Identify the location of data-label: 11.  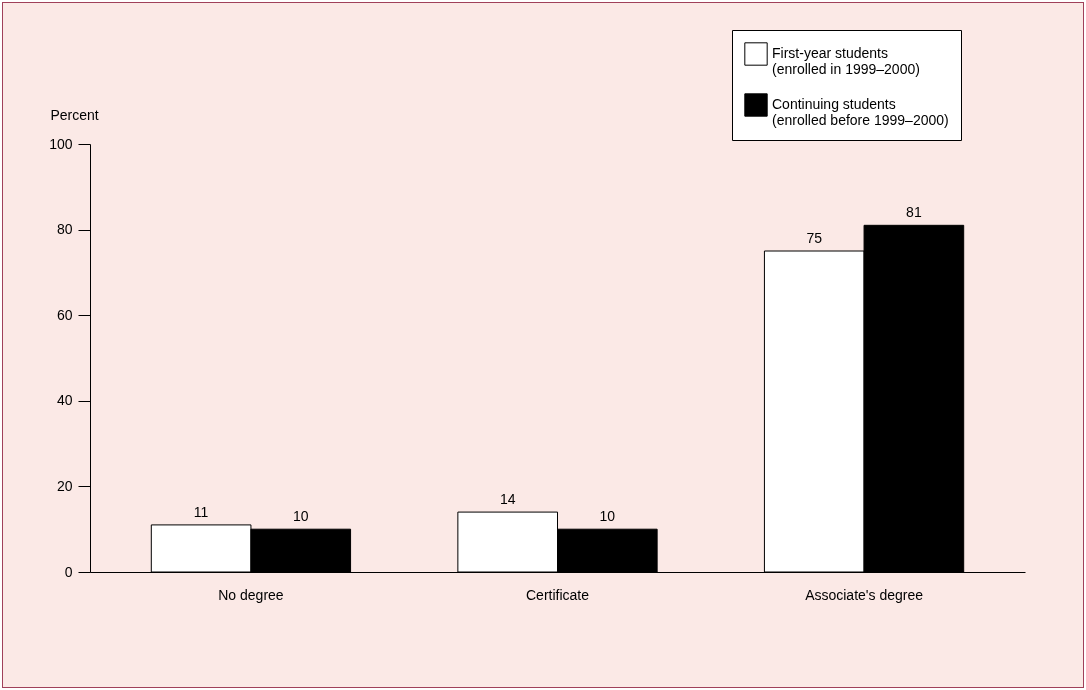
(201, 511).